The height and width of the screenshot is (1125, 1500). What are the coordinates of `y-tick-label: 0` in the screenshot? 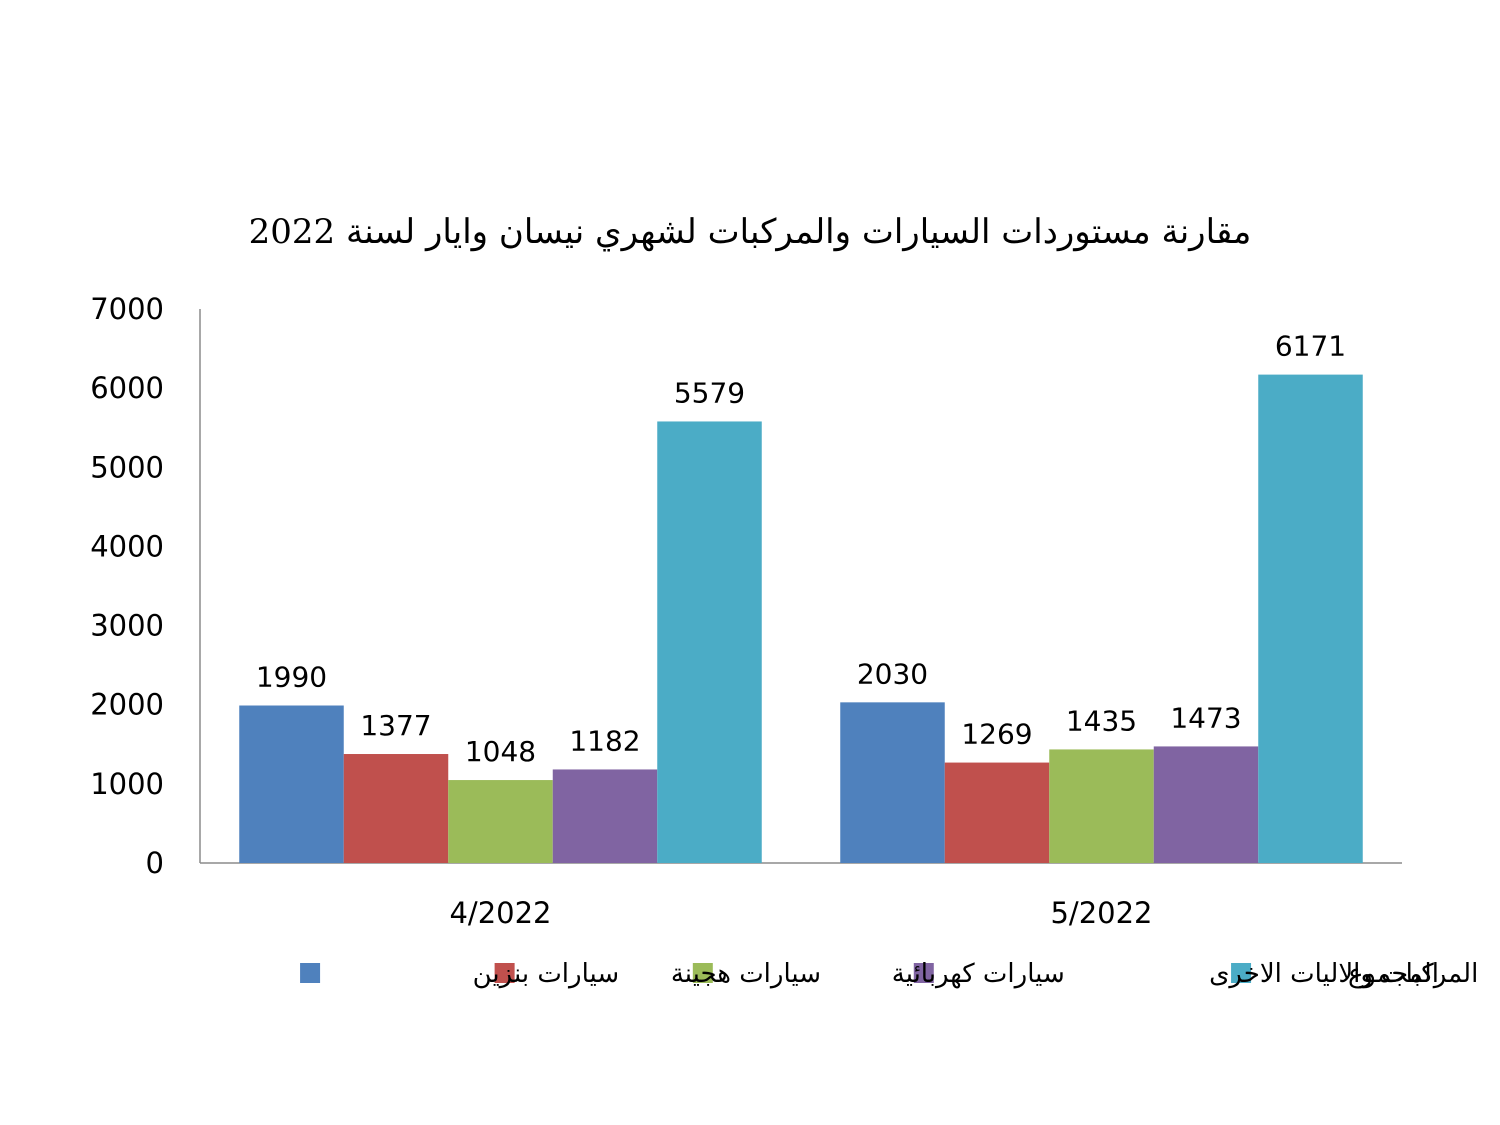 It's located at (155, 863).